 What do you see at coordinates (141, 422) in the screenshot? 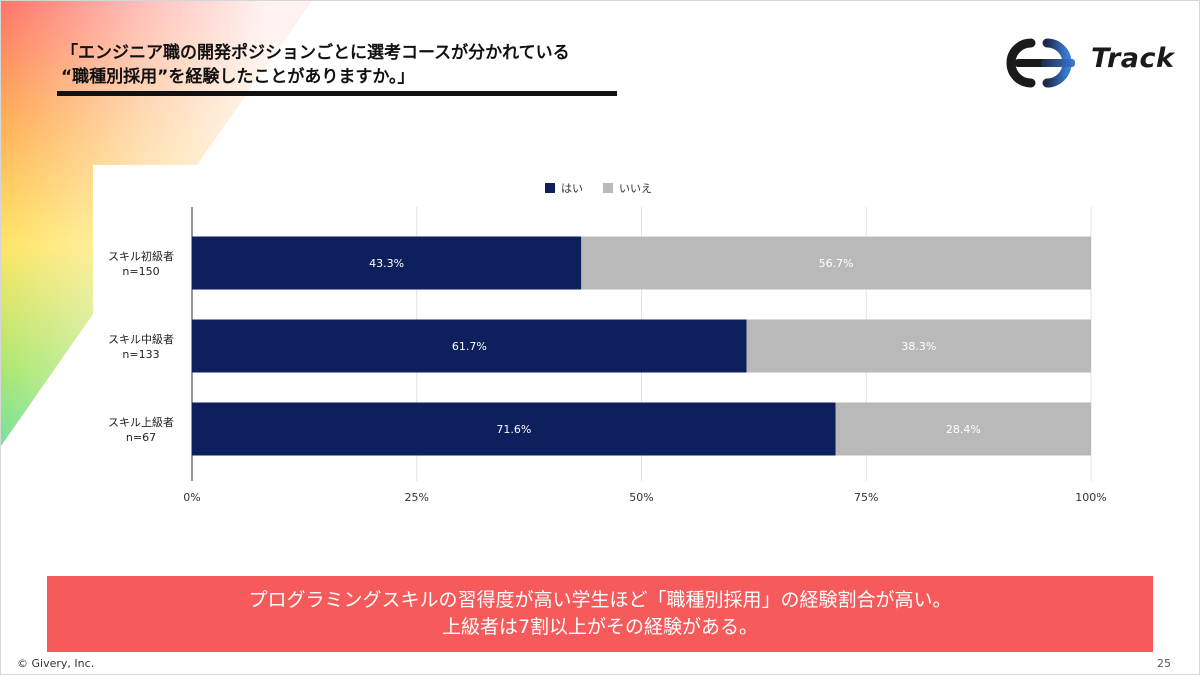
I see `category-label: スキル上級者` at bounding box center [141, 422].